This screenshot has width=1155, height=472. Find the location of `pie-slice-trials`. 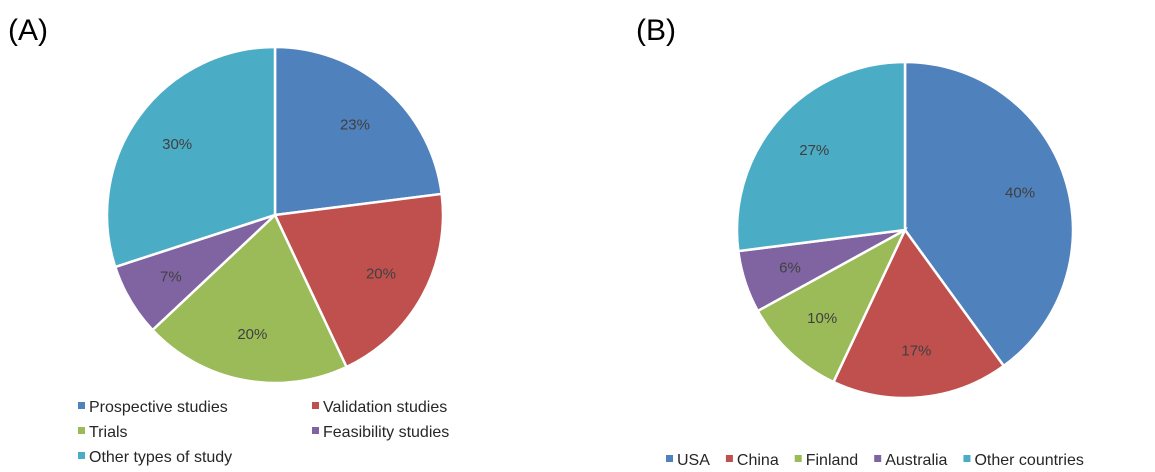

pie-slice-trials is located at coordinates (249, 298).